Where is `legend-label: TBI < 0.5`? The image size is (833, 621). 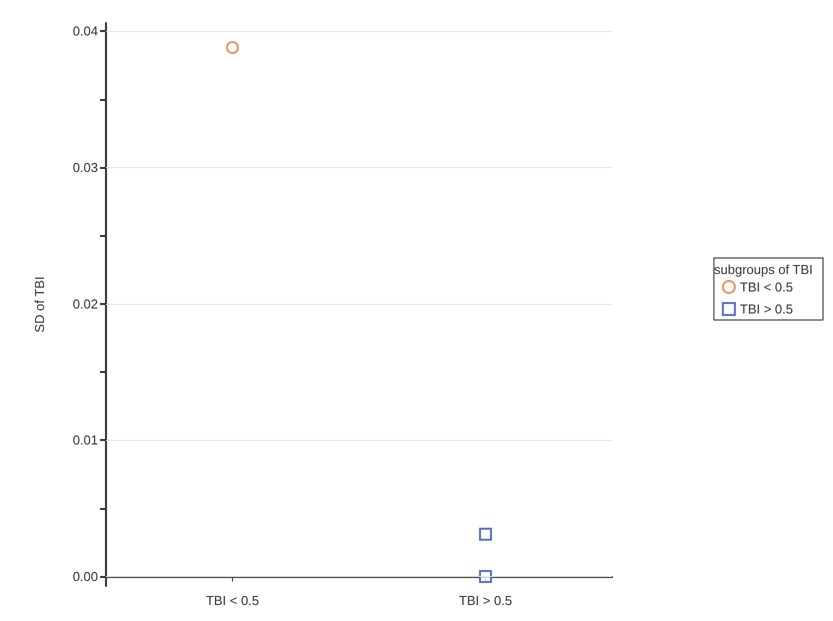
legend-label: TBI < 0.5 is located at coordinates (767, 287).